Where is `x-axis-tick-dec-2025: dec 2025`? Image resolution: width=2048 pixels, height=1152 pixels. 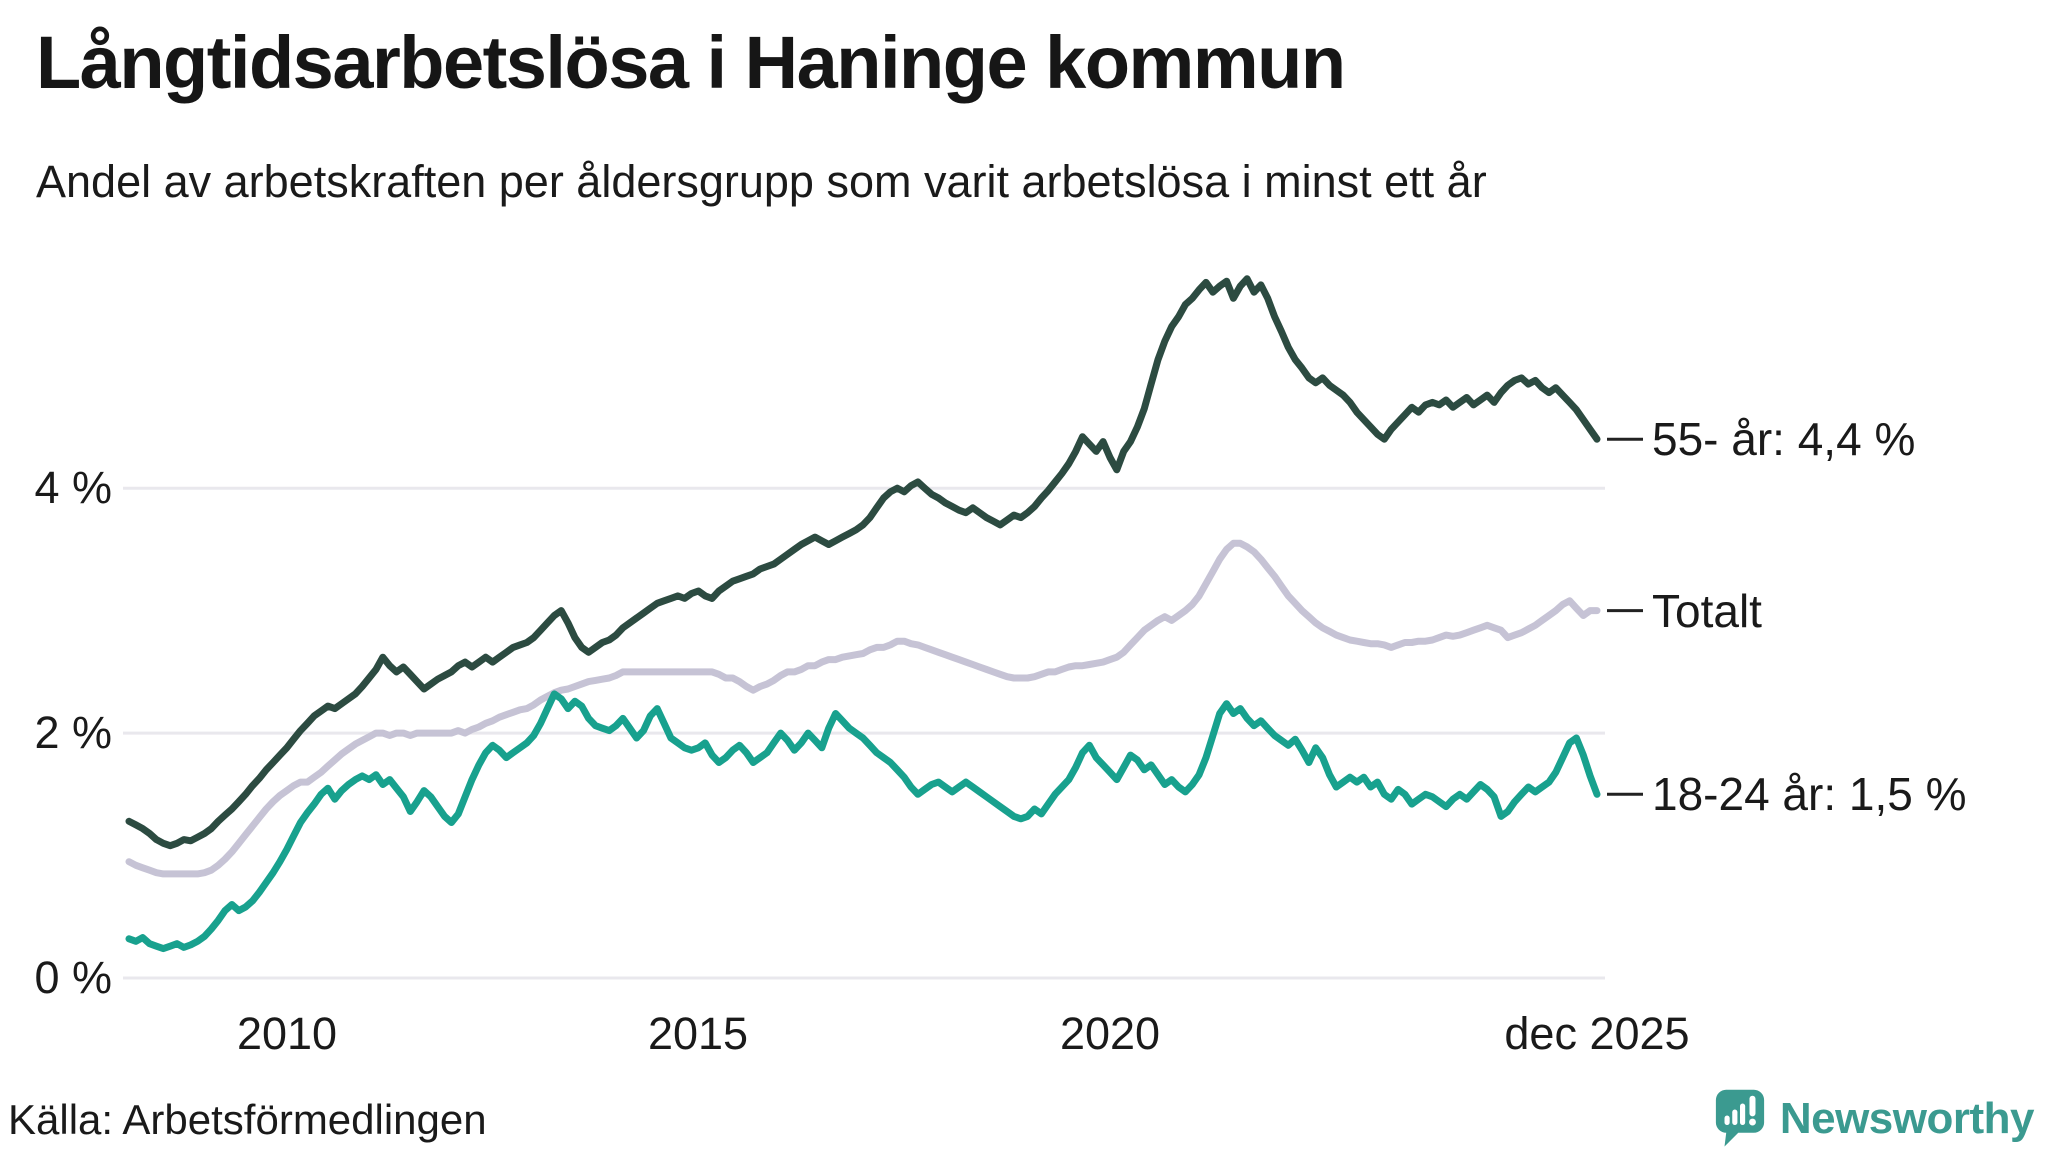
x-axis-tick-dec-2025: dec 2025 is located at coordinates (1597, 1033).